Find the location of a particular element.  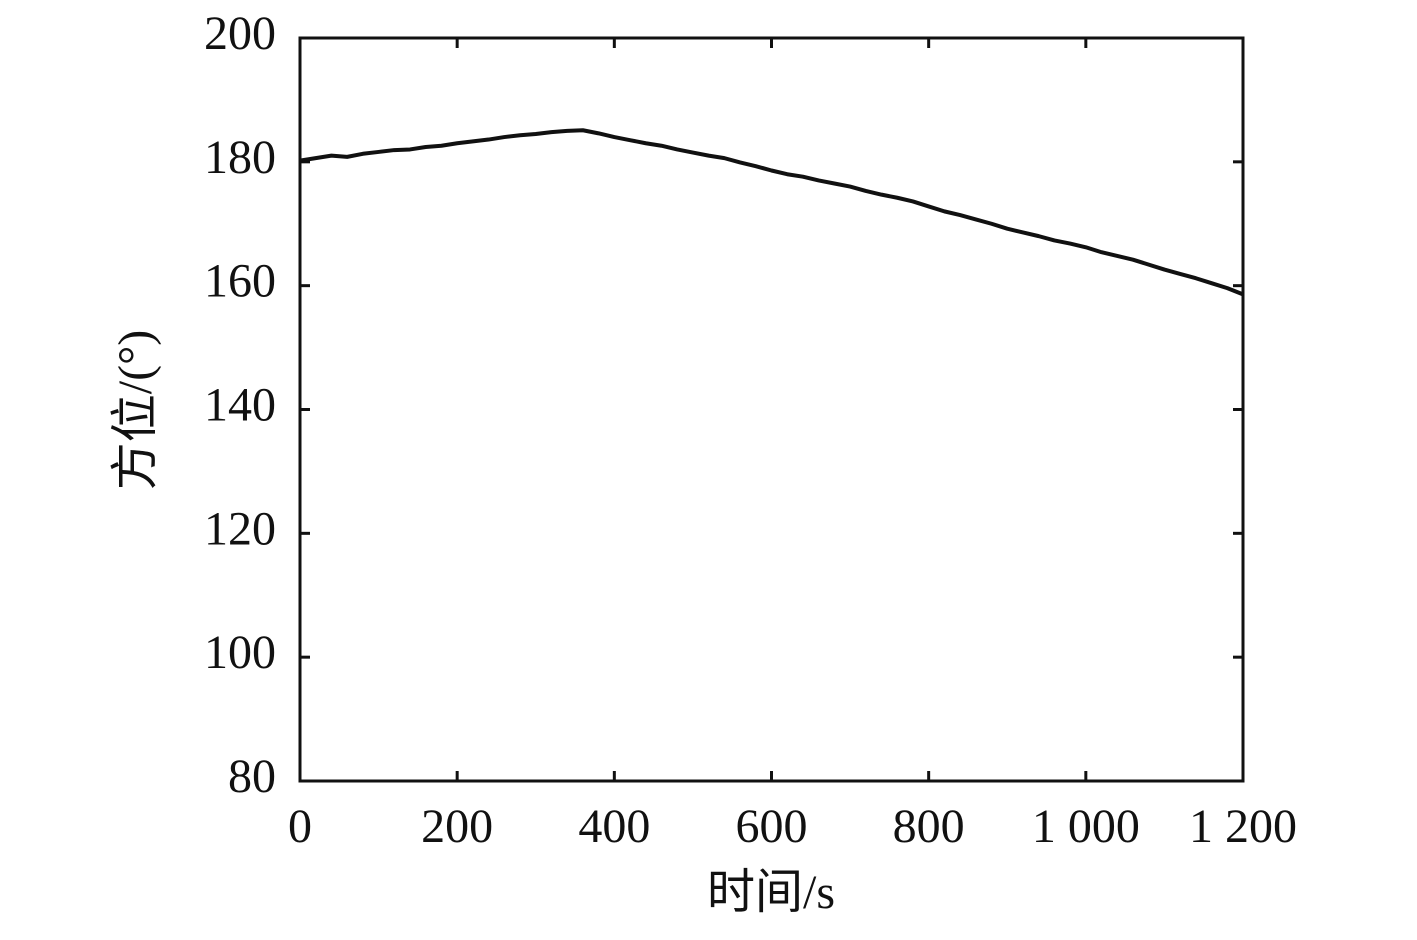

x-tick-label: 200 is located at coordinates (457, 826).